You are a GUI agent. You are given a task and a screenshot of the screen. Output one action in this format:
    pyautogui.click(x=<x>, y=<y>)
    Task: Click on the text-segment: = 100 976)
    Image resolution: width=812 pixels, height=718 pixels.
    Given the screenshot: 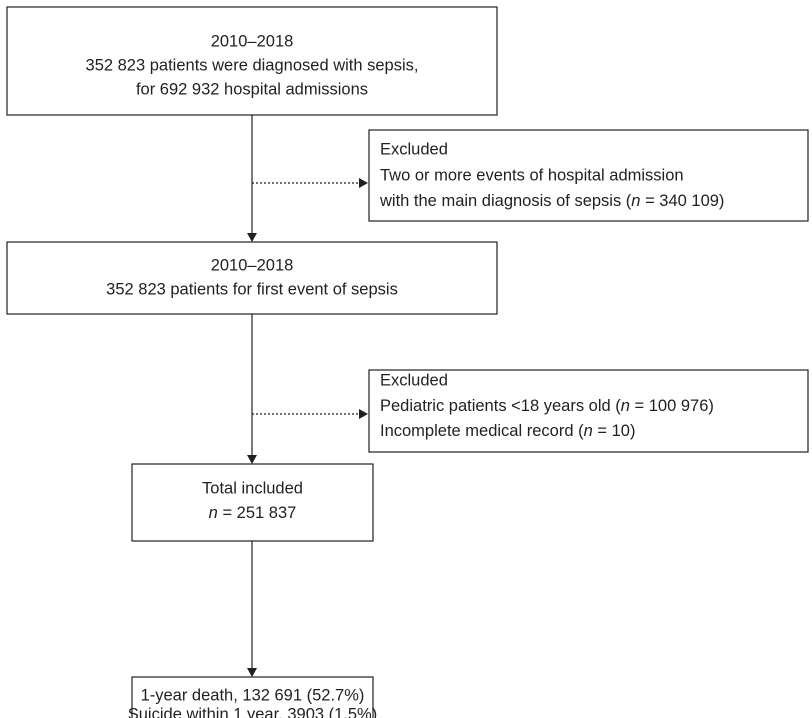 What is the action you would take?
    pyautogui.click(x=672, y=406)
    